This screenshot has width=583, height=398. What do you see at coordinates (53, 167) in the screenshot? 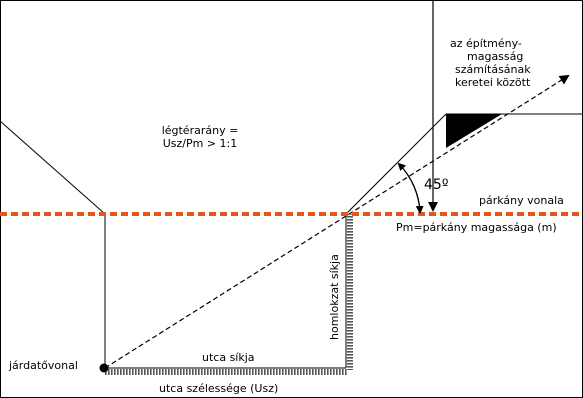
I see `left-building-roof-line` at bounding box center [53, 167].